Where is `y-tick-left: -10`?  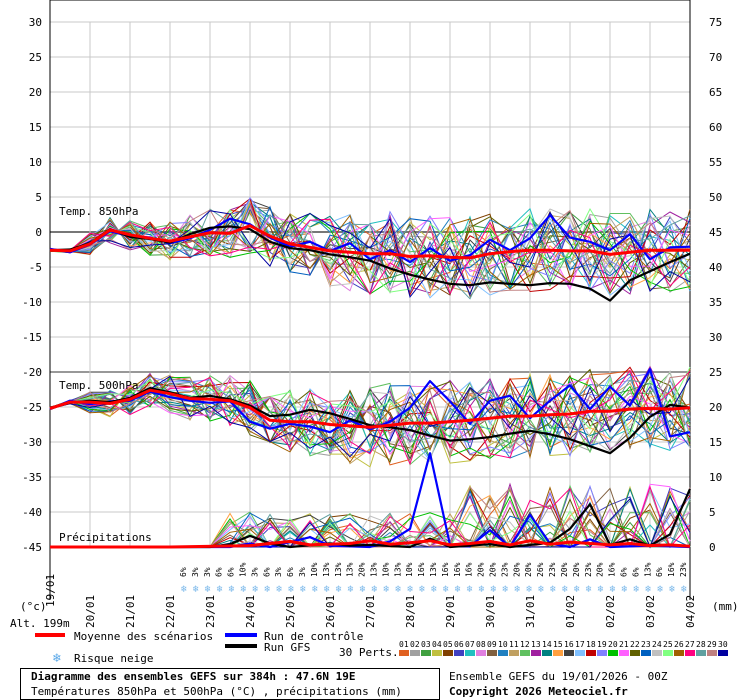
y-tick-left: -10 is located at coordinates (32, 302).